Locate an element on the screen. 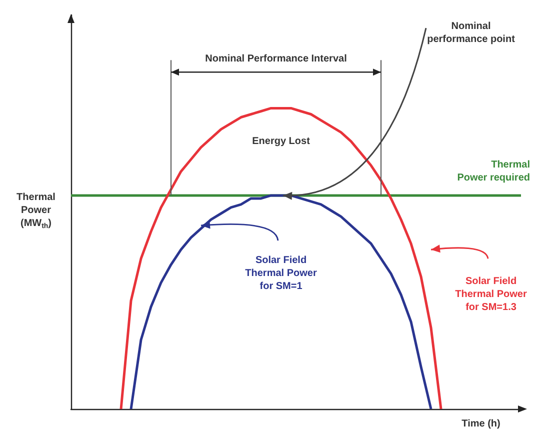  text: Solar Field Thermal Power for SM=1 is located at coordinates (281, 273).